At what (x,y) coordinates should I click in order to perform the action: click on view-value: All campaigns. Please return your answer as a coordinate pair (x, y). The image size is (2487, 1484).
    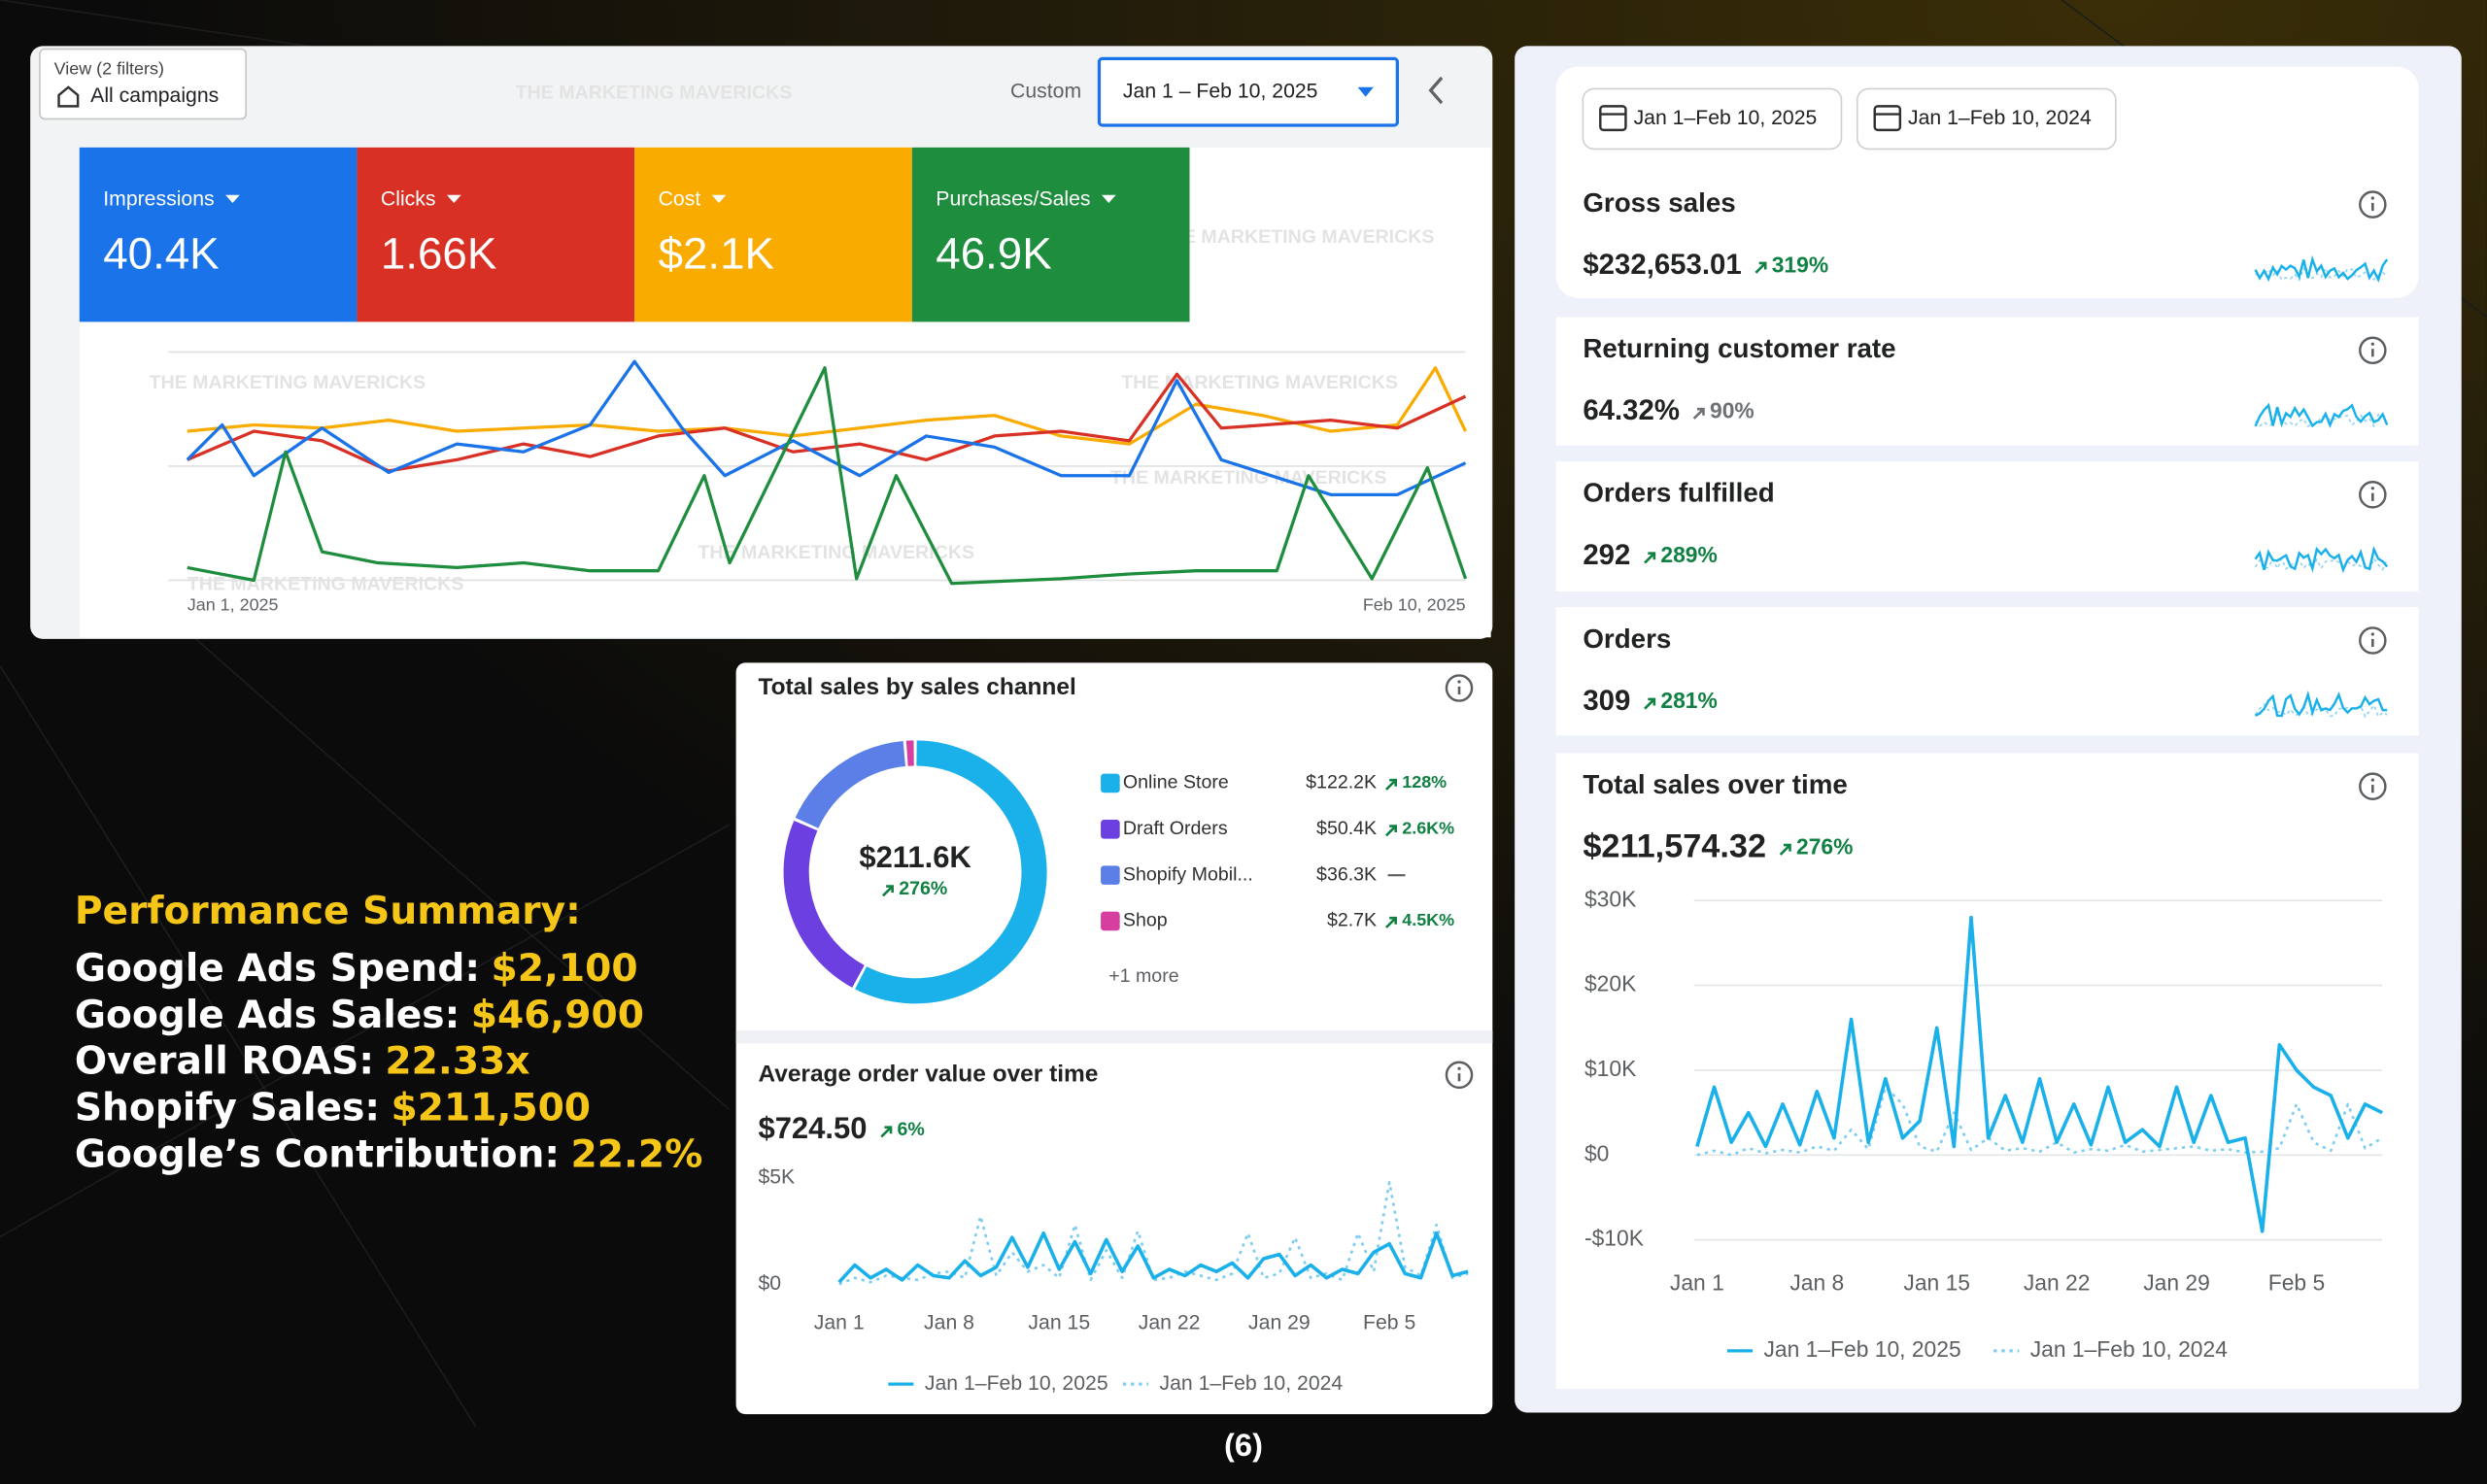
    Looking at the image, I should click on (154, 96).